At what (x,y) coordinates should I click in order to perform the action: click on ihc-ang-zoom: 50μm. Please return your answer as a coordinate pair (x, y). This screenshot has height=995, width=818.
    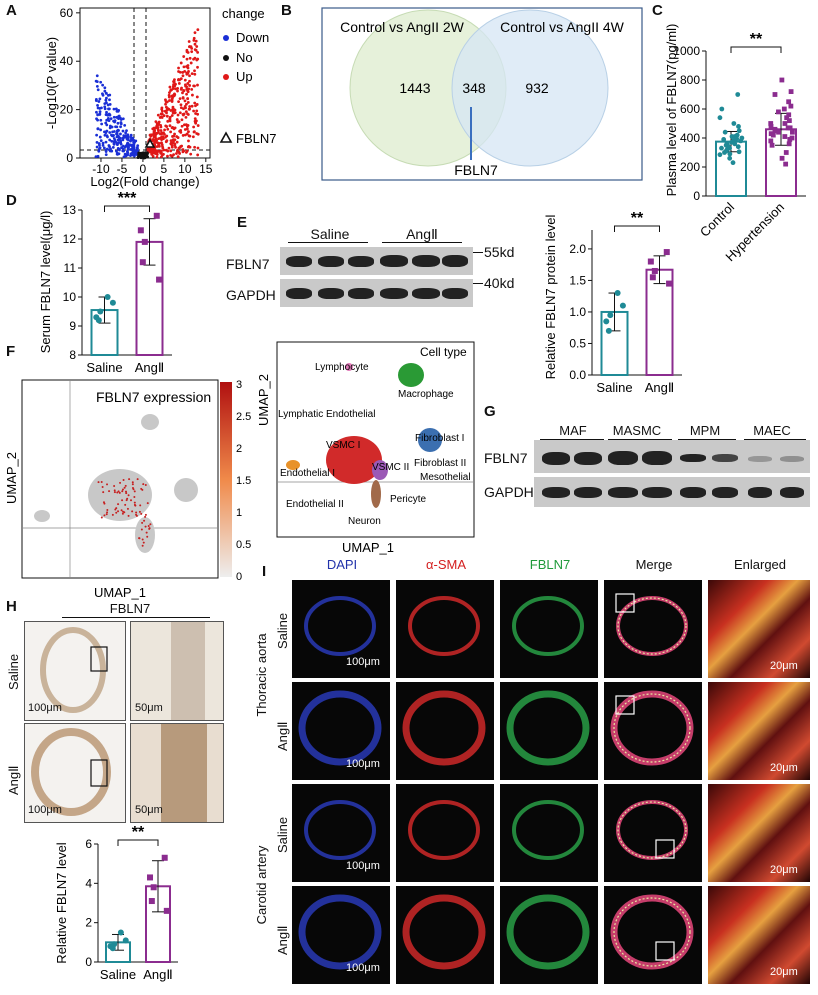
    Looking at the image, I should click on (177, 773).